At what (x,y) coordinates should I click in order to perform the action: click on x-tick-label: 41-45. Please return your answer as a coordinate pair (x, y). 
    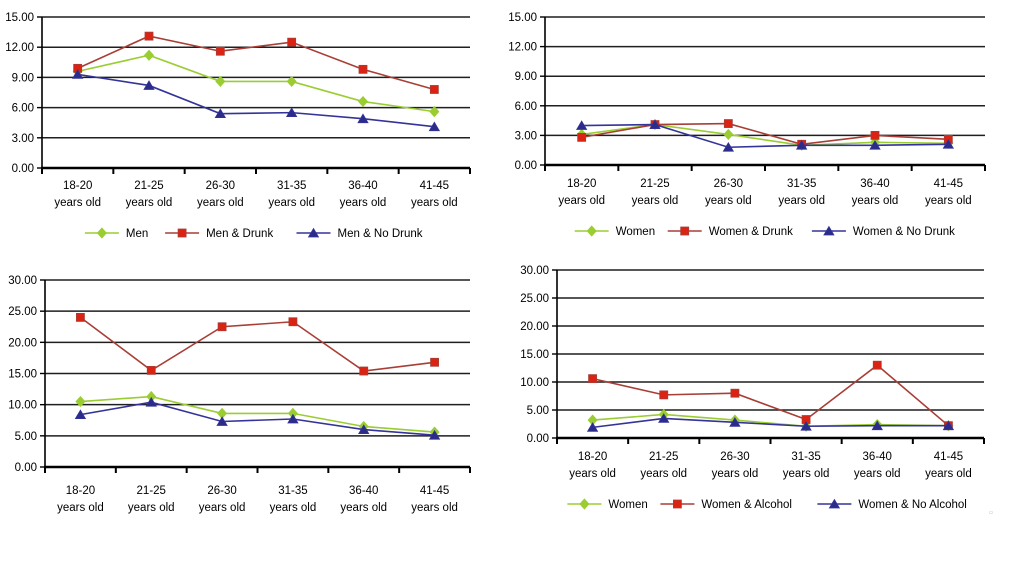
    Looking at the image, I should click on (948, 184).